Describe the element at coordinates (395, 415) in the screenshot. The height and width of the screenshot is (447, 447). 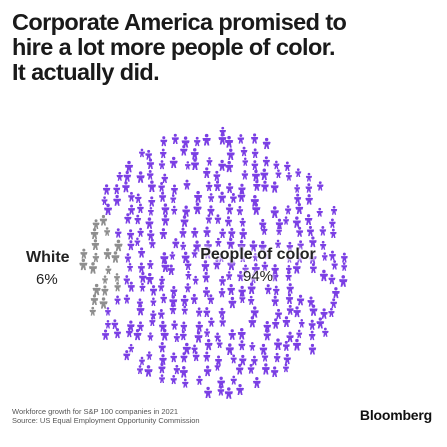
I see `bloomberg-logo: Bloomberg` at that location.